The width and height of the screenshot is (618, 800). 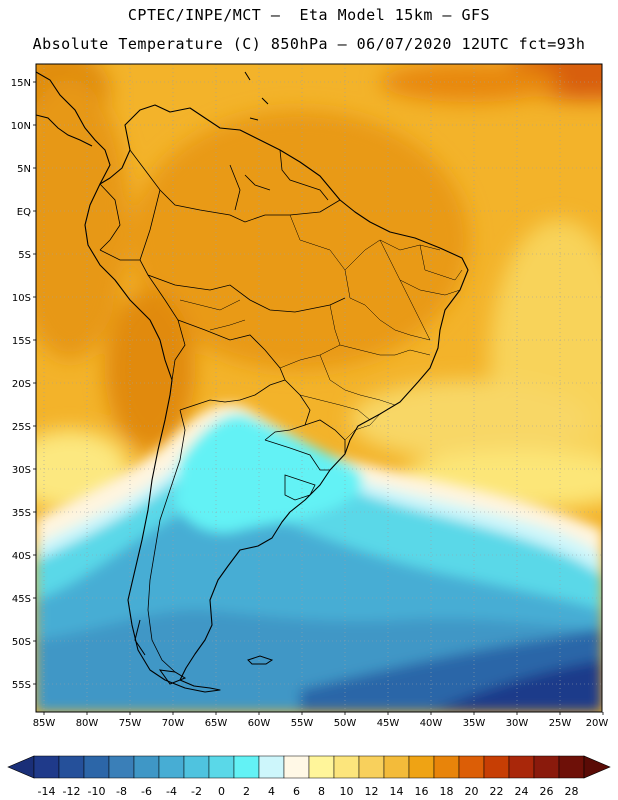 What do you see at coordinates (21, 685) in the screenshot?
I see `lat-label: 55S` at bounding box center [21, 685].